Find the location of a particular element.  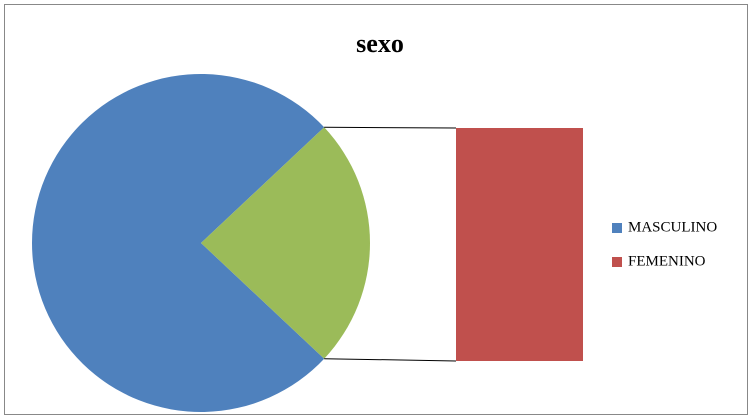

bar-segment is located at coordinates (519, 244).